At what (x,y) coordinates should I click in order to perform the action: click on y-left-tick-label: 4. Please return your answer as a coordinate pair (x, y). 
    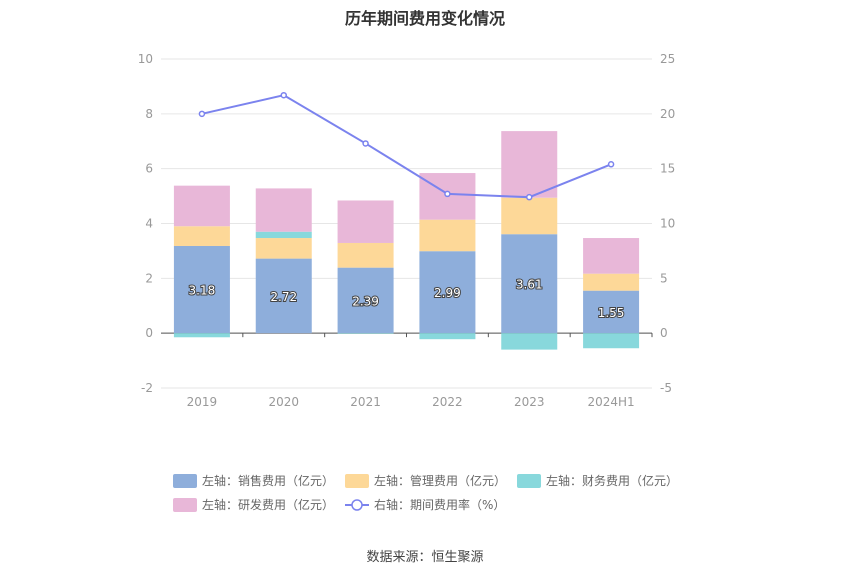
    Looking at the image, I should click on (149, 224).